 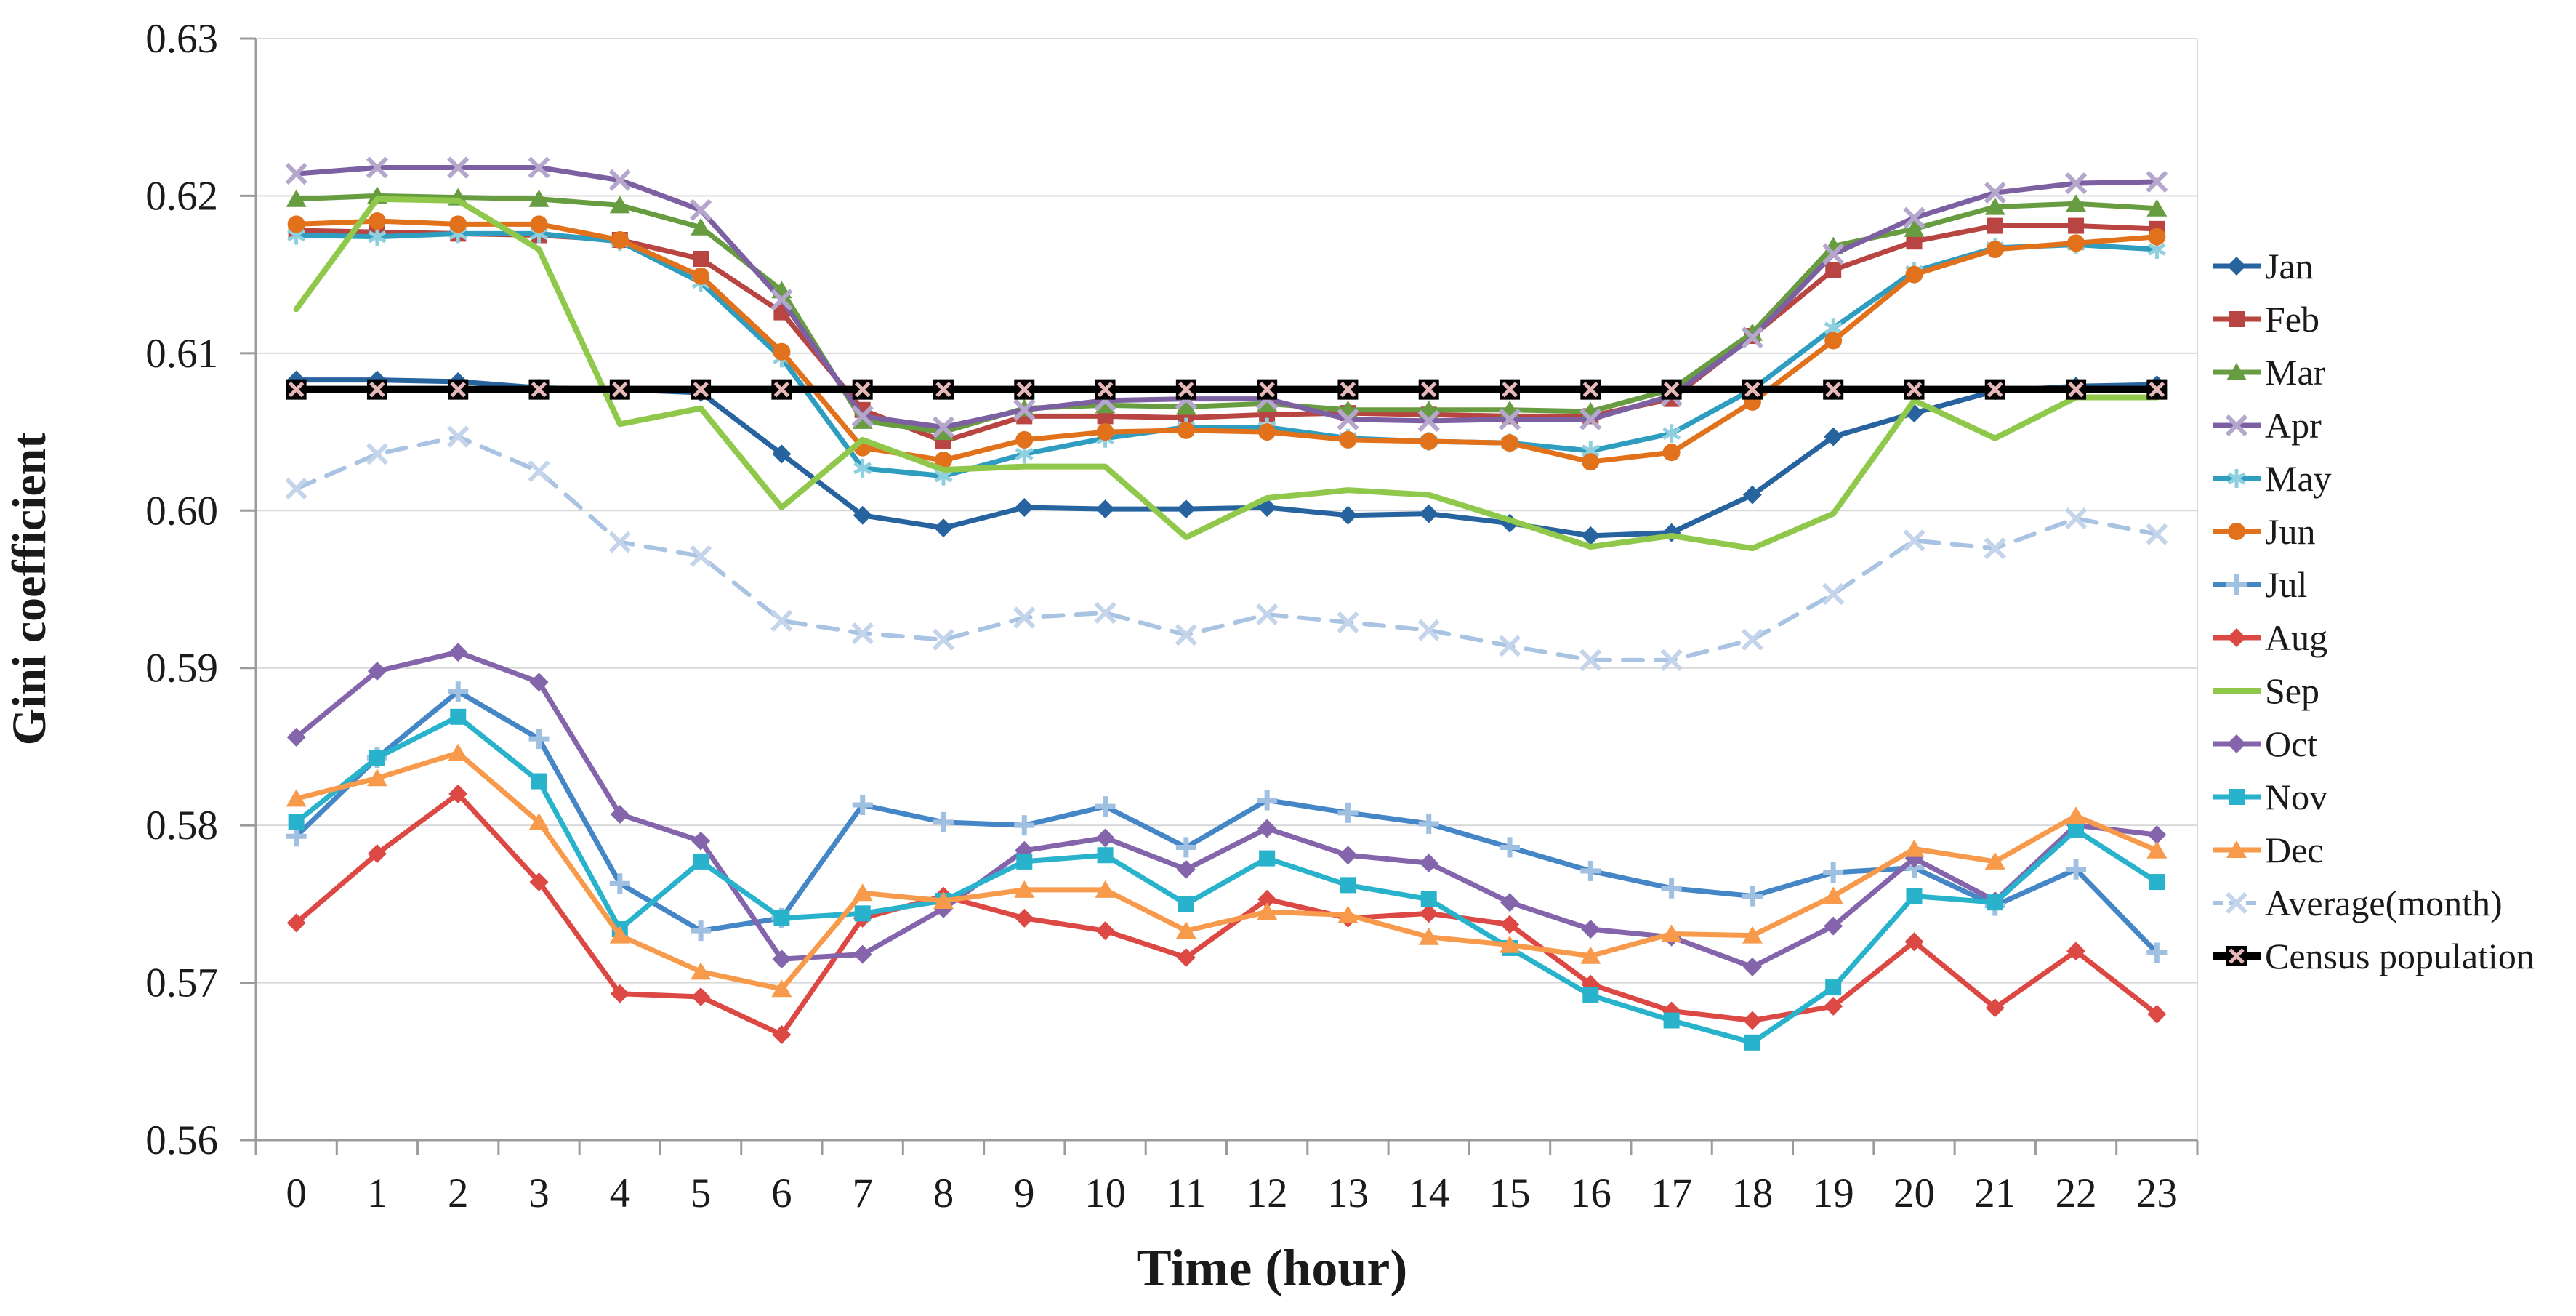 What do you see at coordinates (181, 983) in the screenshot?
I see `y-tick-label: 0.57` at bounding box center [181, 983].